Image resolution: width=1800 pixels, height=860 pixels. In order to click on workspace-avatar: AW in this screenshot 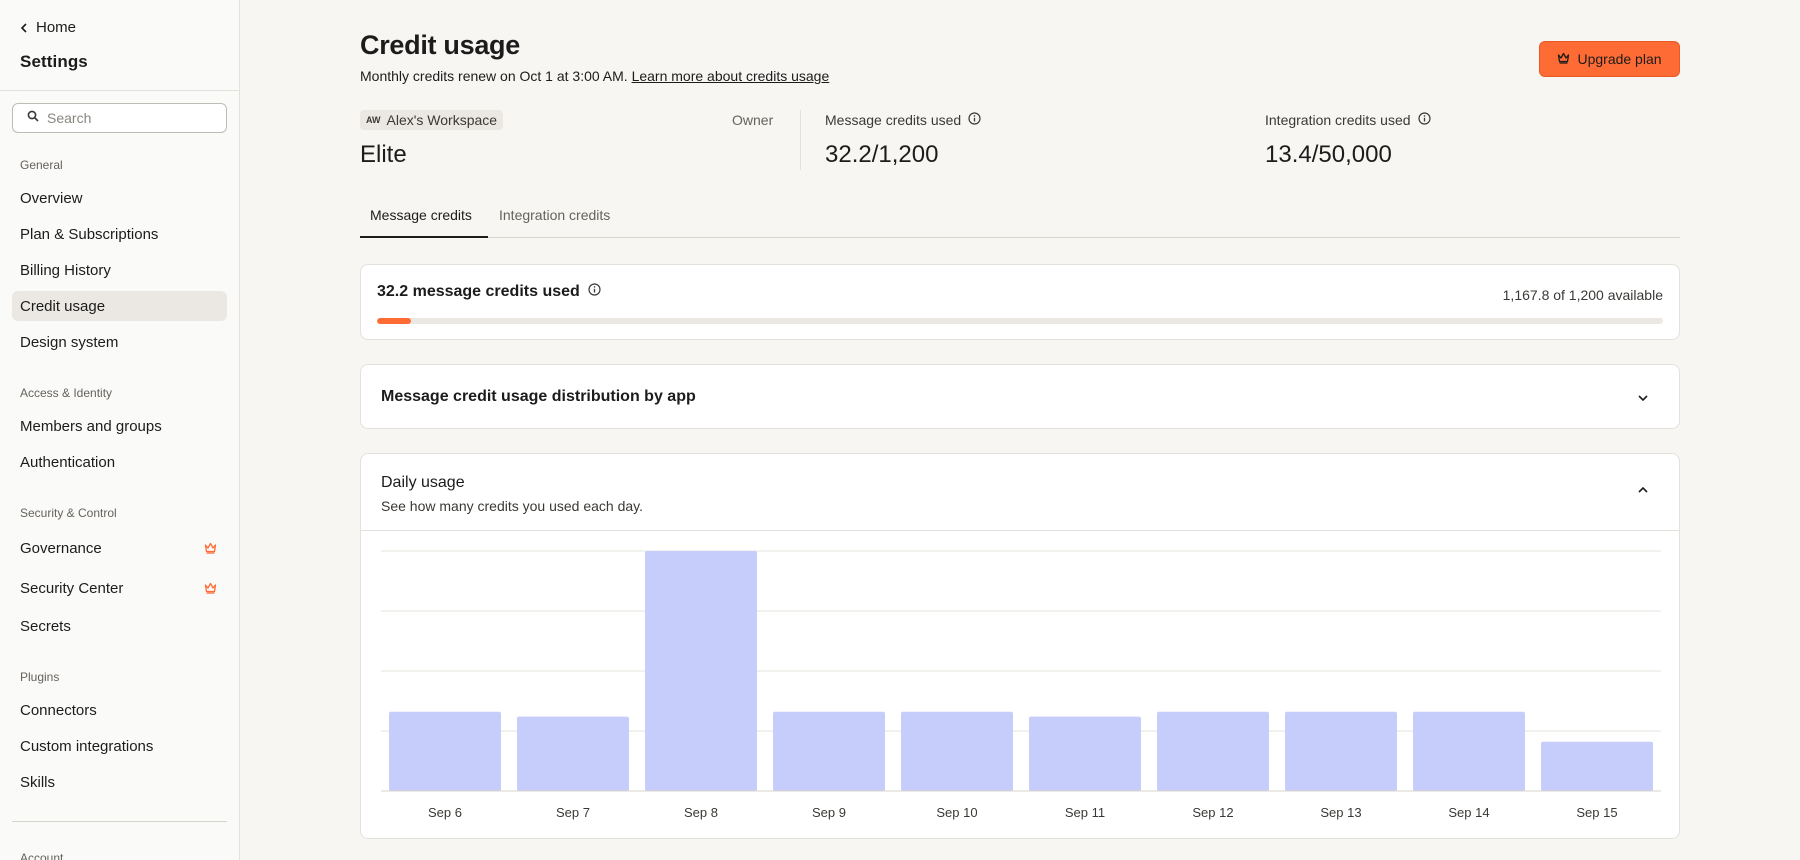, I will do `click(373, 120)`.